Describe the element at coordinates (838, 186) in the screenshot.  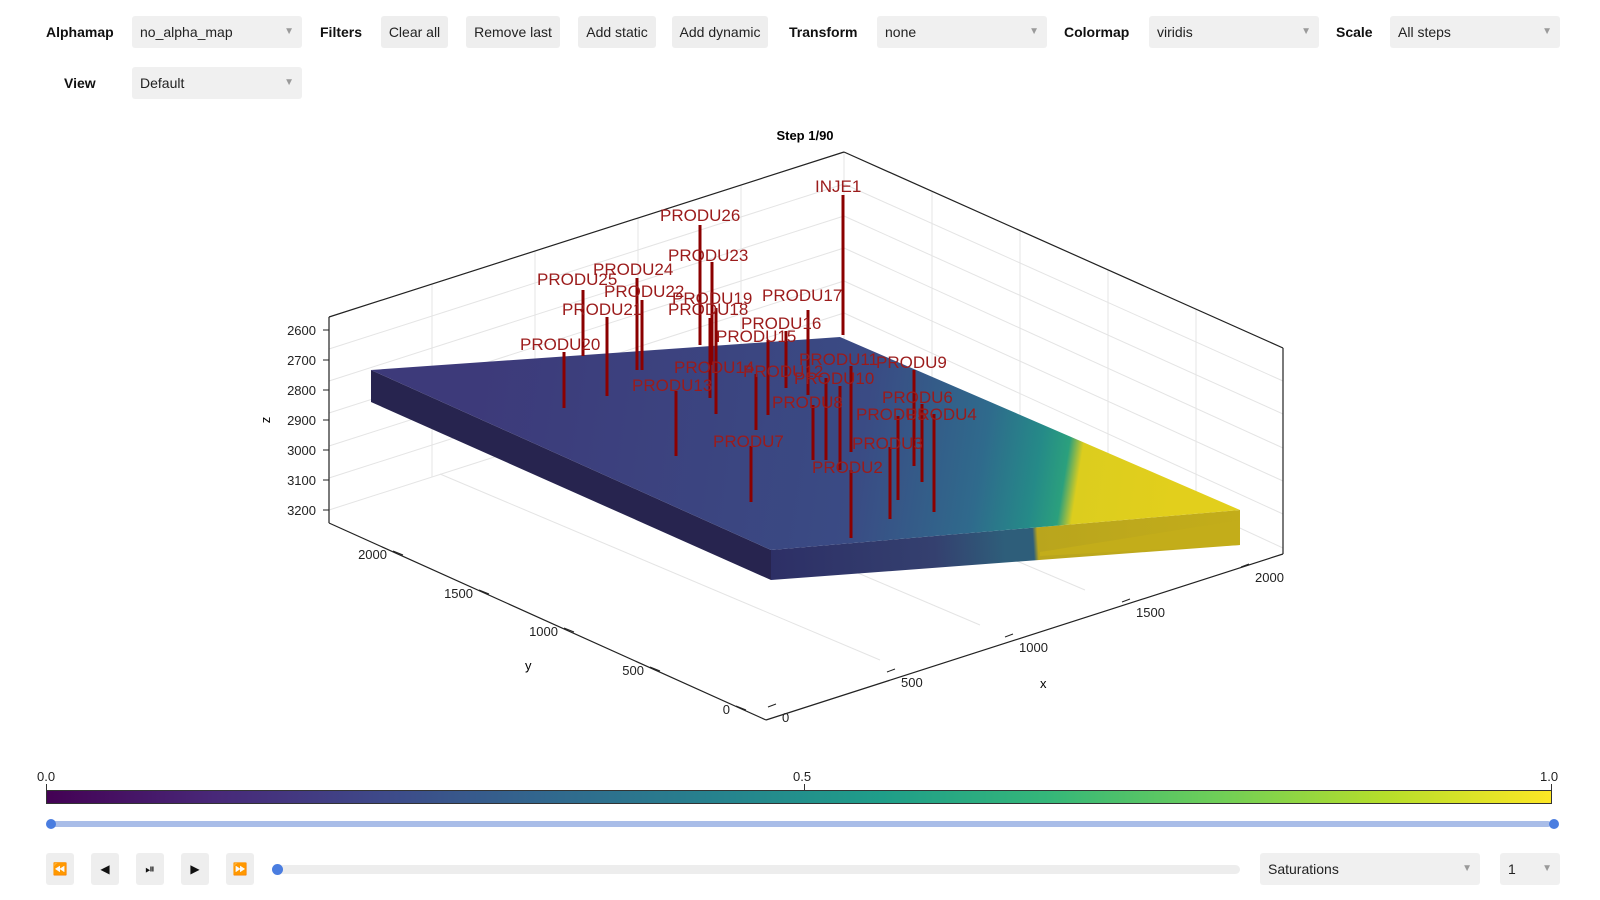
I see `well-label: INJE1` at that location.